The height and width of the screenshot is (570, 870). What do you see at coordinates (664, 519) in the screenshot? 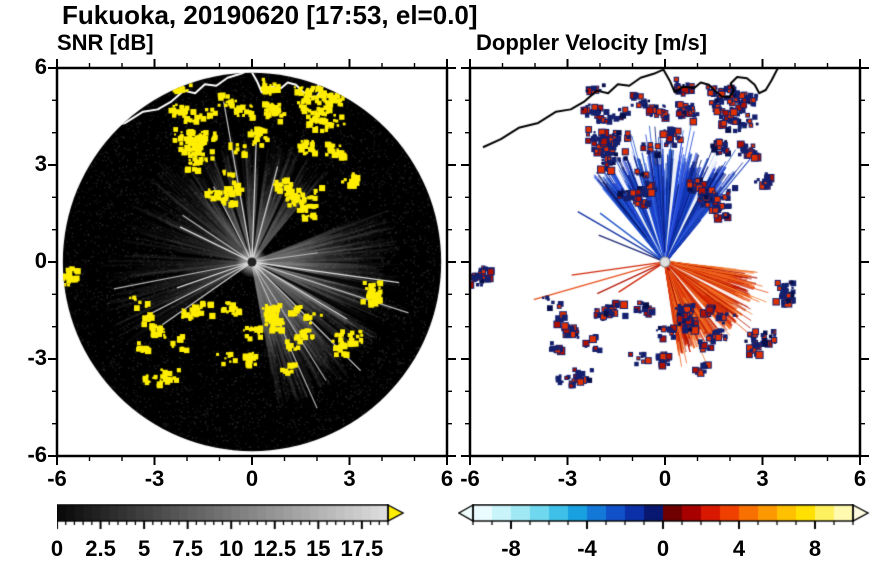
I see `doppler-colorbar-scale` at bounding box center [664, 519].